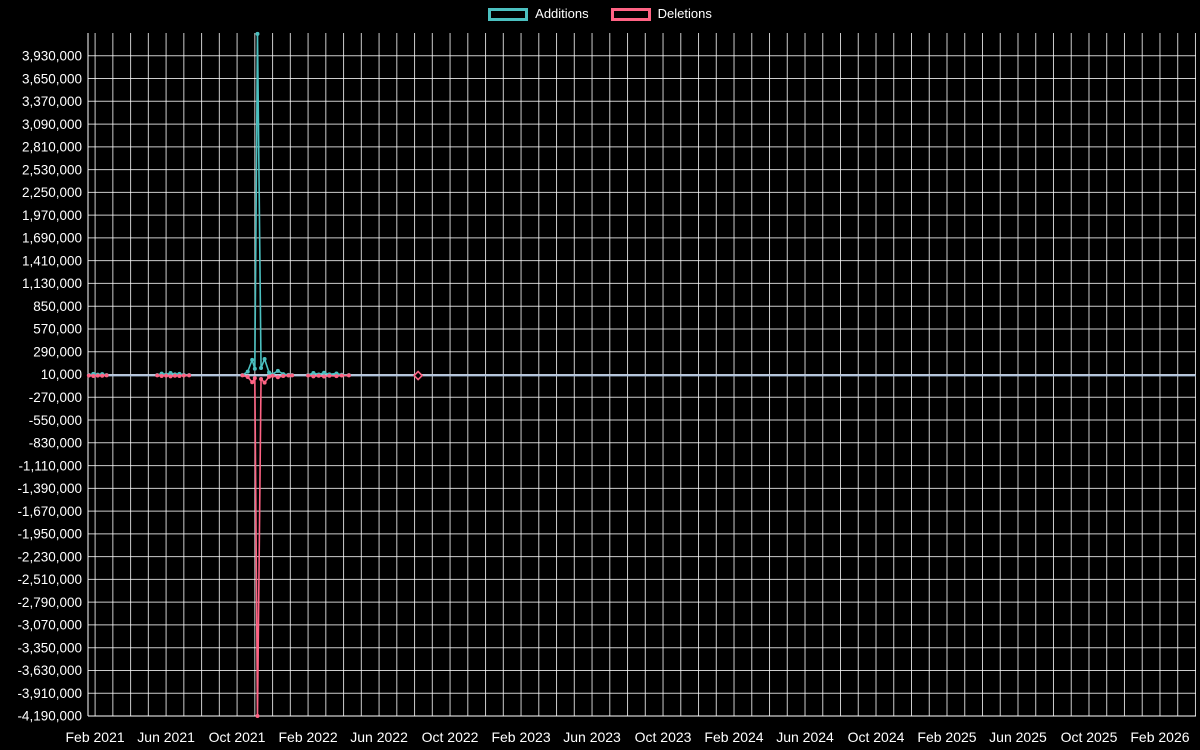 The height and width of the screenshot is (750, 1200). I want to click on x-tick-label: Feb 2022, so click(307, 737).